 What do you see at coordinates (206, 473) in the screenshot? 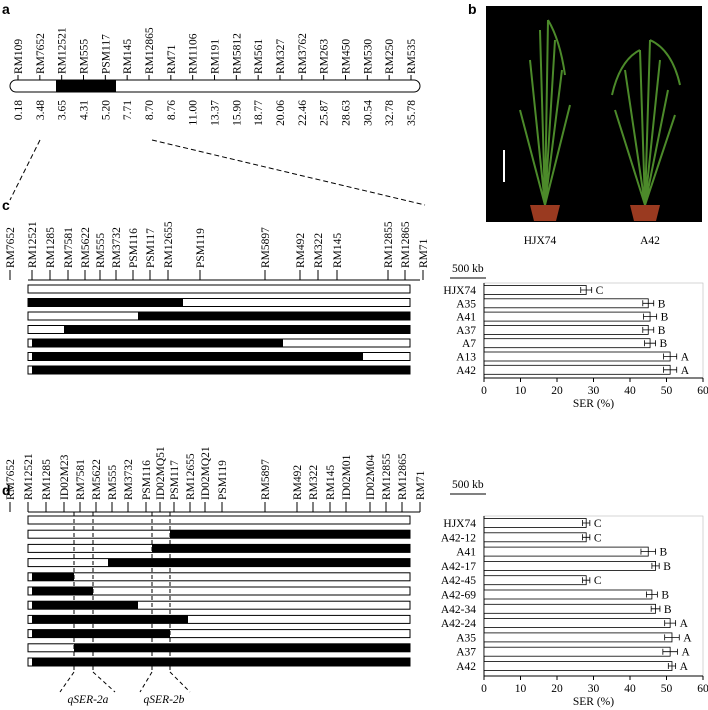
I see `marker-label: ID02MQ21` at bounding box center [206, 473].